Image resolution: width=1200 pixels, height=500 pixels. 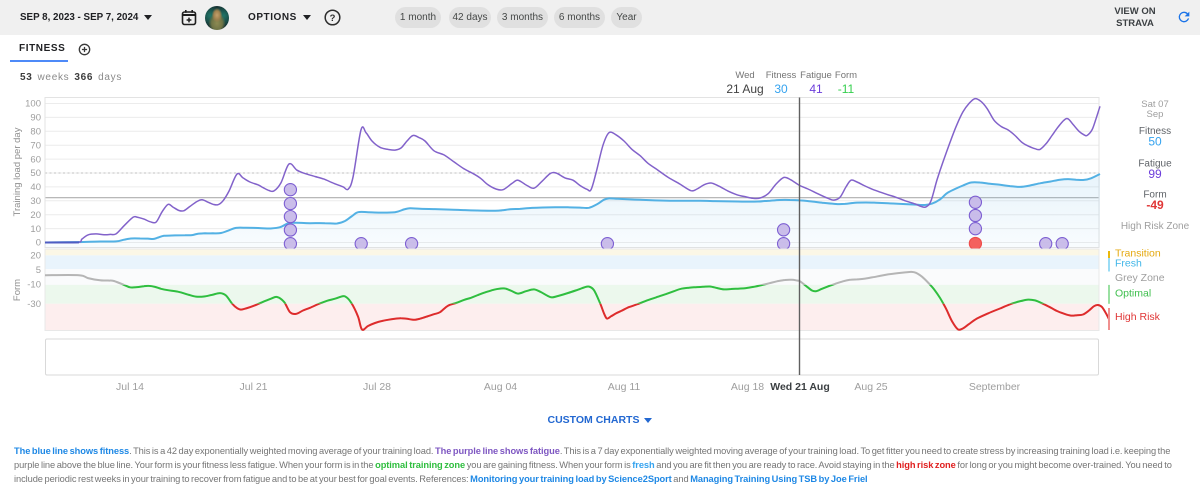 I want to click on svg-text: High Risk Zone, so click(x=1155, y=226).